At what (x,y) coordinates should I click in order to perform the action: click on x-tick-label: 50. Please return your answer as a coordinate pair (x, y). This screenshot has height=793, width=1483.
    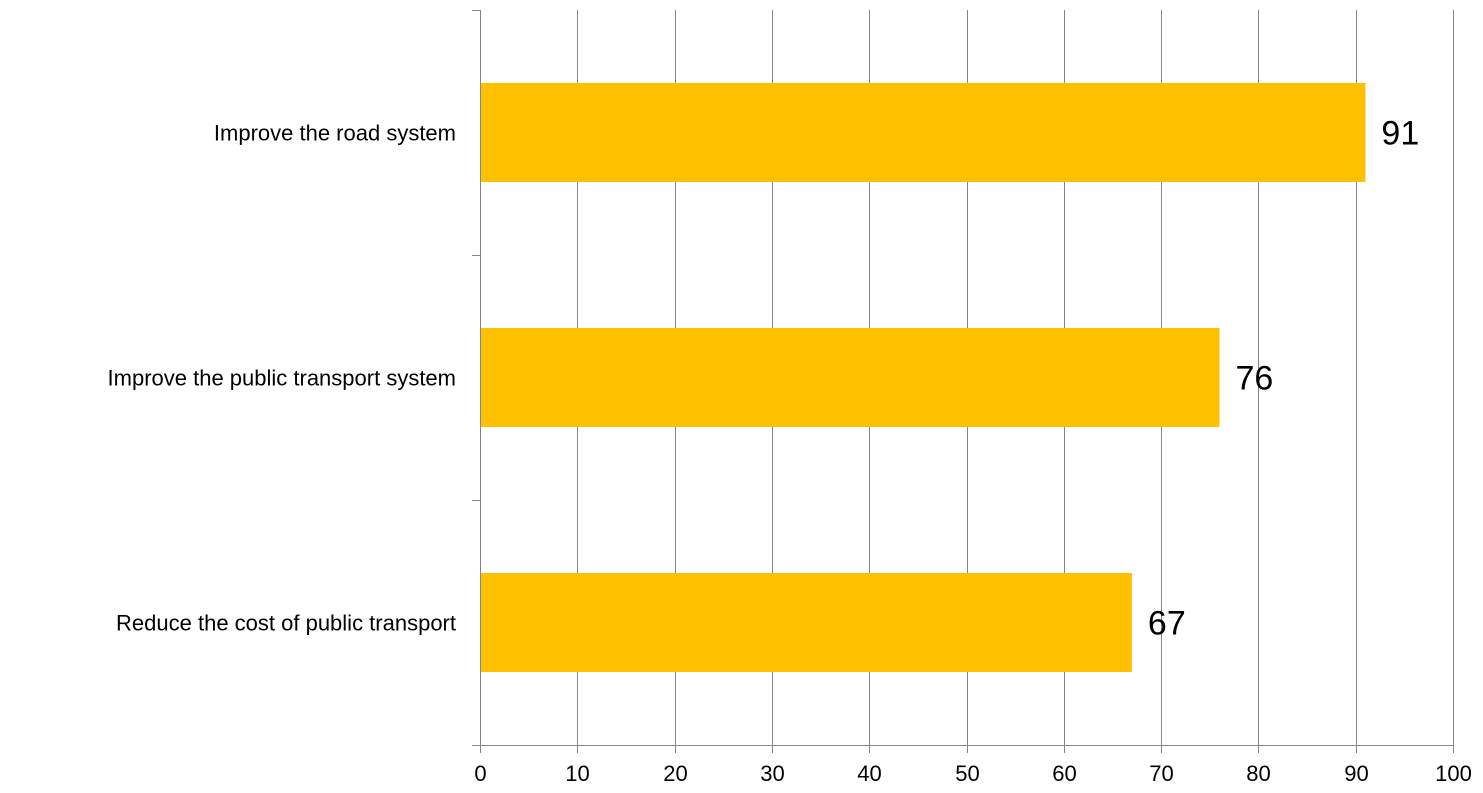
    Looking at the image, I should click on (967, 773).